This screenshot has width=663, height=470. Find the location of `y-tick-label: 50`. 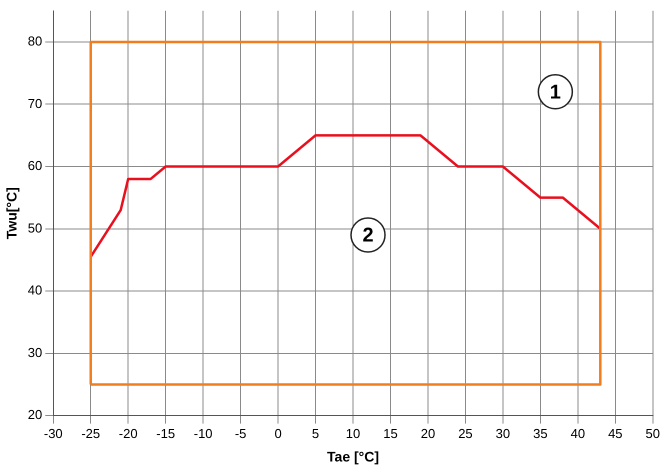

y-tick-label: 50 is located at coordinates (35, 228).